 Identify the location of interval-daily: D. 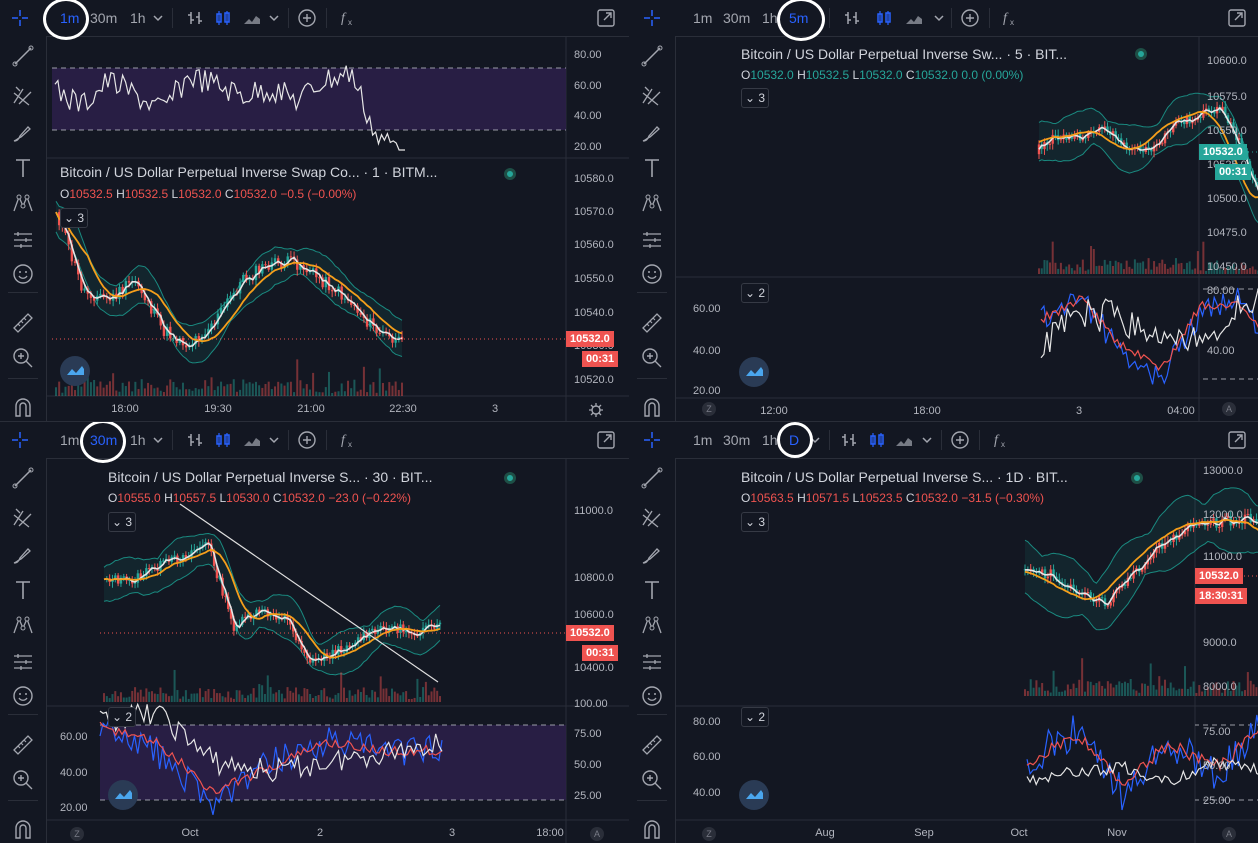
(794, 440).